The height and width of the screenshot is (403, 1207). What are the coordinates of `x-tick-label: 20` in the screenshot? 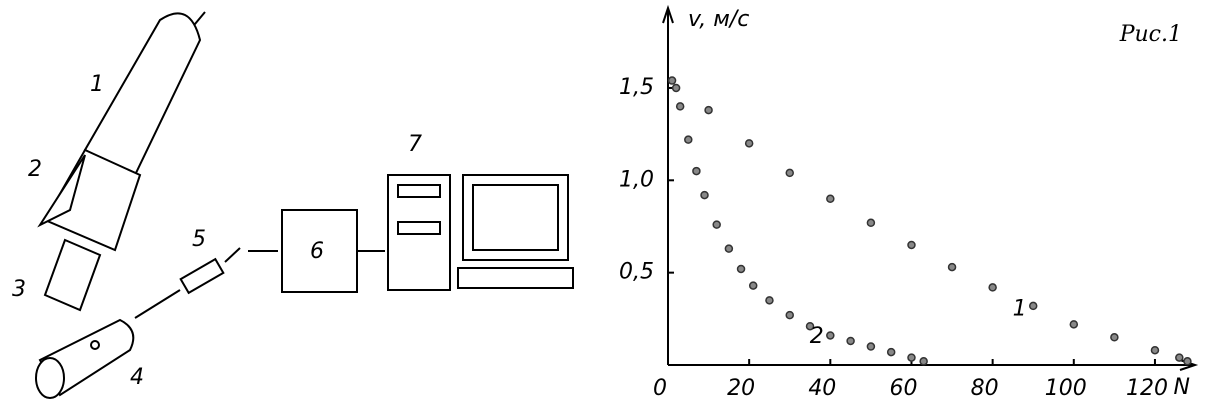 It's located at (741, 388).